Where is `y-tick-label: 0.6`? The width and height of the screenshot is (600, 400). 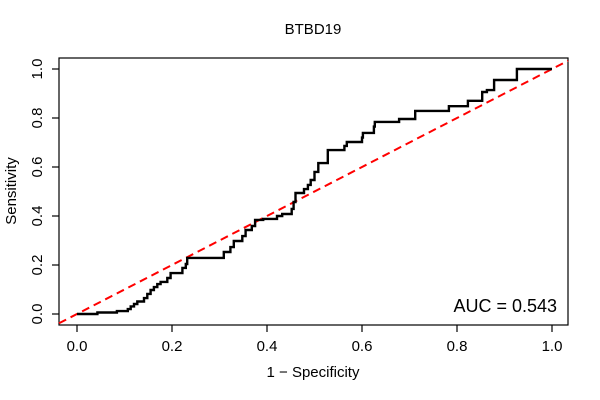
y-tick-label: 0.6 is located at coordinates (37, 167).